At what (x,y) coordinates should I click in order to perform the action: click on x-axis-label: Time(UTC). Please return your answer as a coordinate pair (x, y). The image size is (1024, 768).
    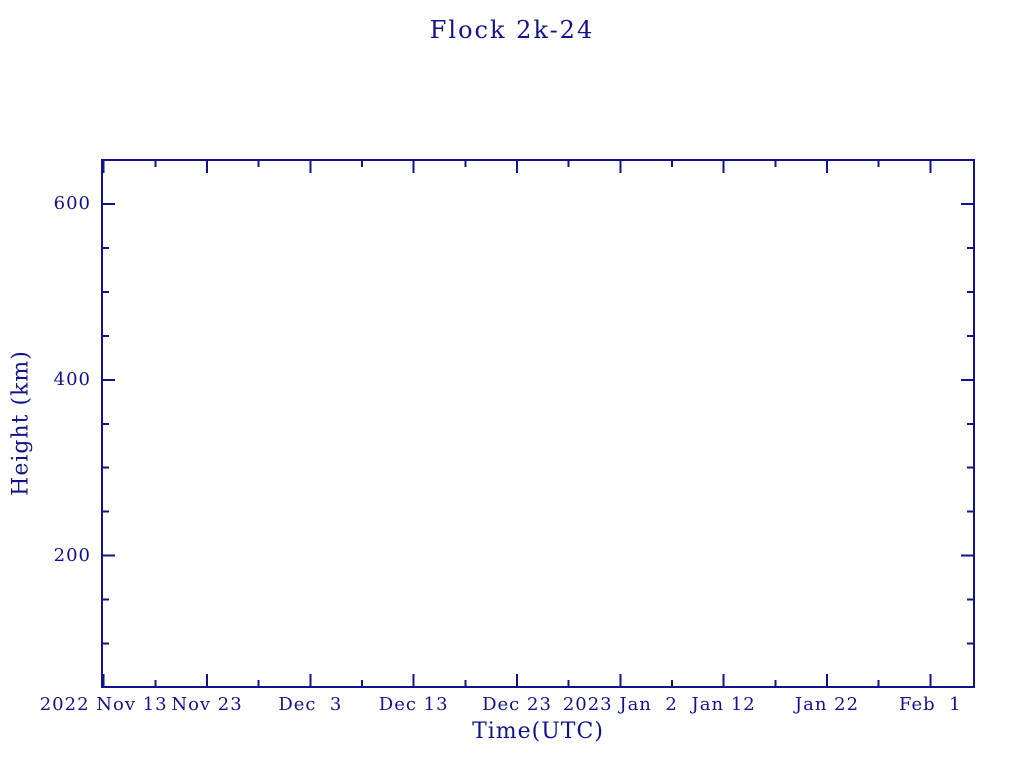
    Looking at the image, I should click on (538, 731).